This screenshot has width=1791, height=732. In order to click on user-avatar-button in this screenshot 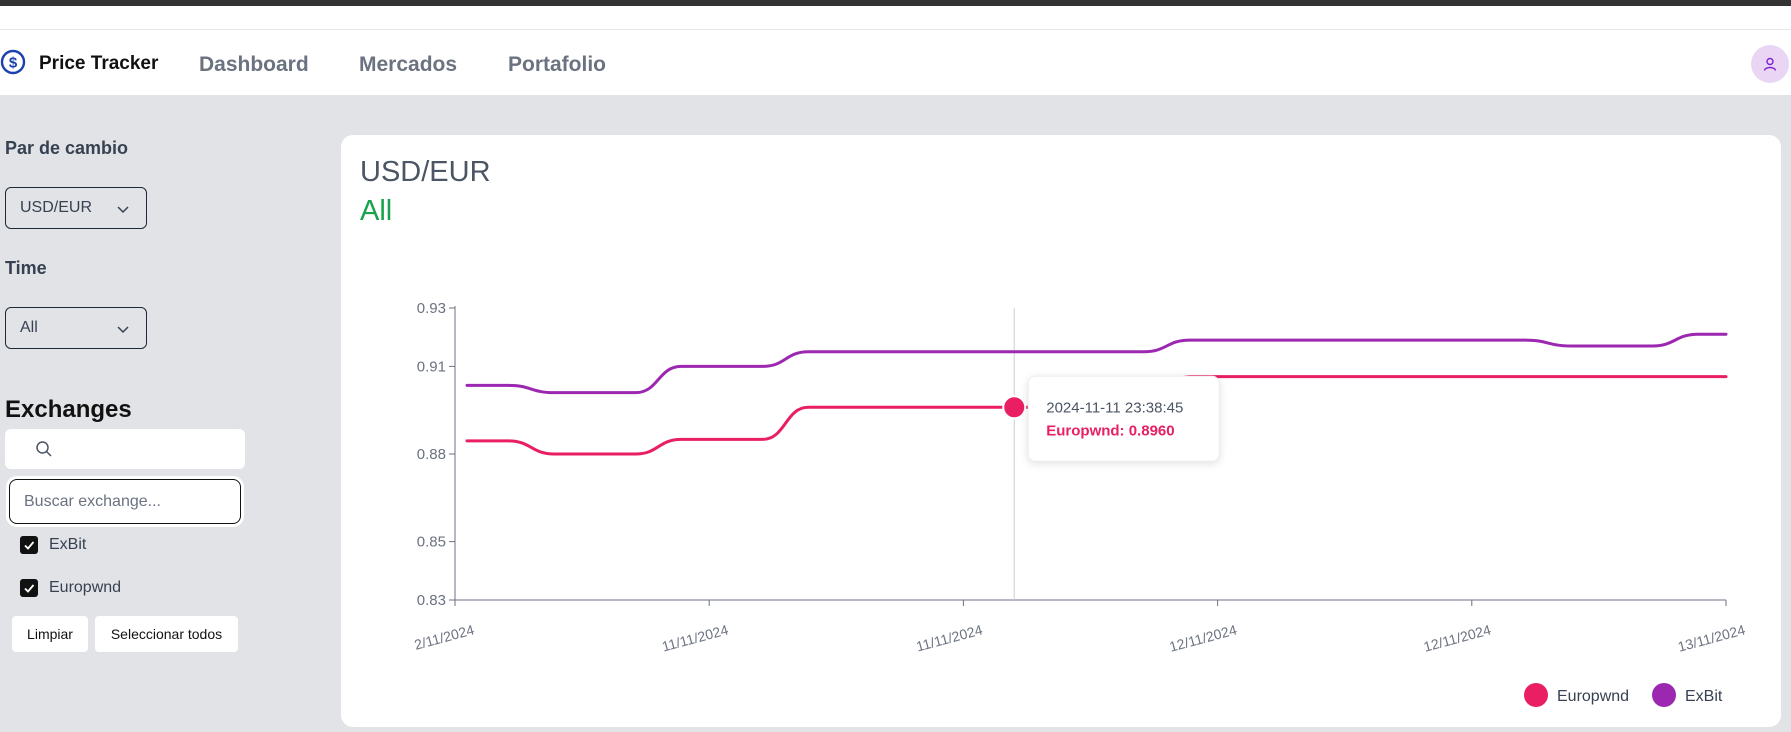, I will do `click(1770, 64)`.